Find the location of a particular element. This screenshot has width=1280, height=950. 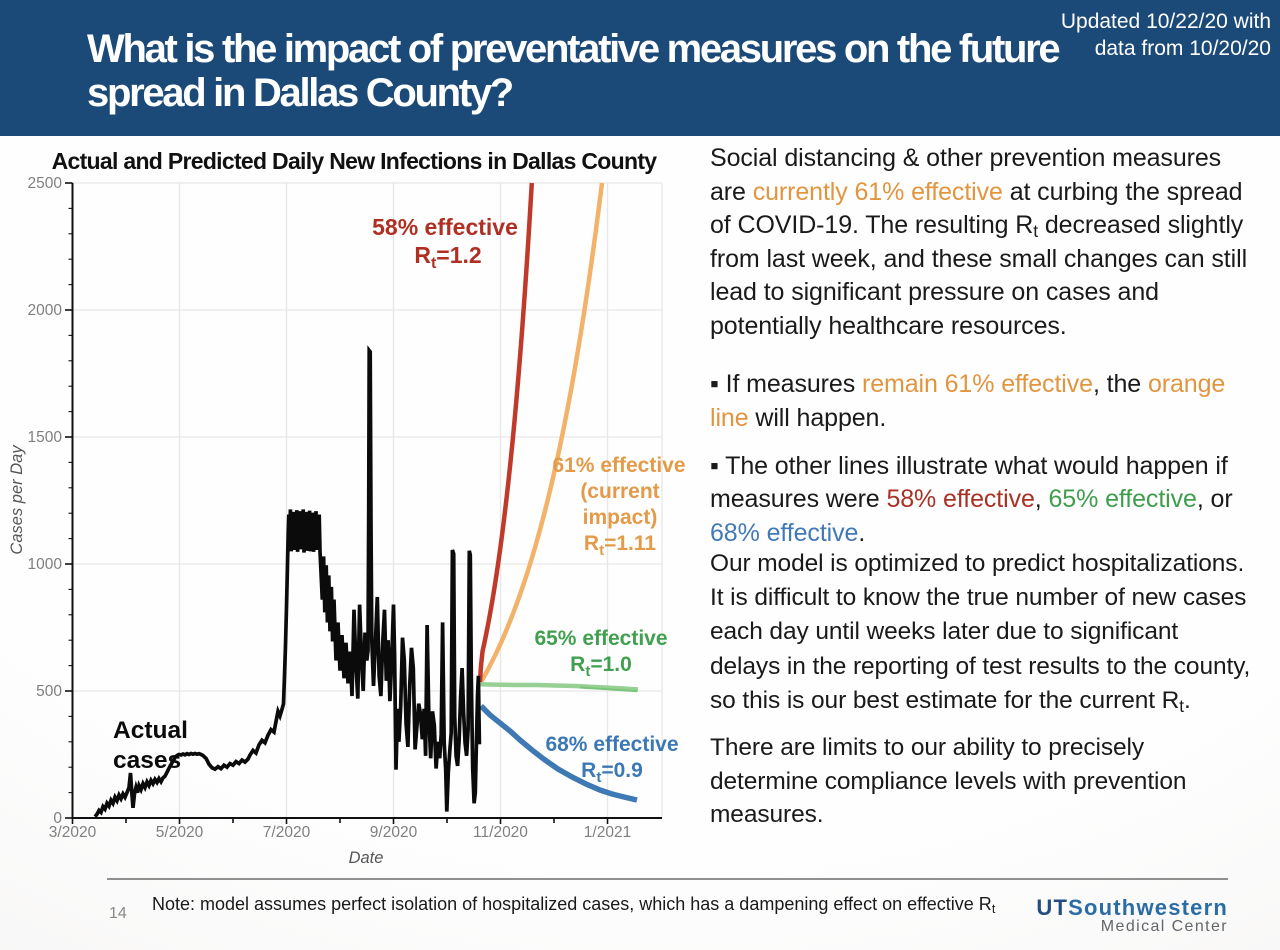

svg-text: cases is located at coordinates (147, 760).